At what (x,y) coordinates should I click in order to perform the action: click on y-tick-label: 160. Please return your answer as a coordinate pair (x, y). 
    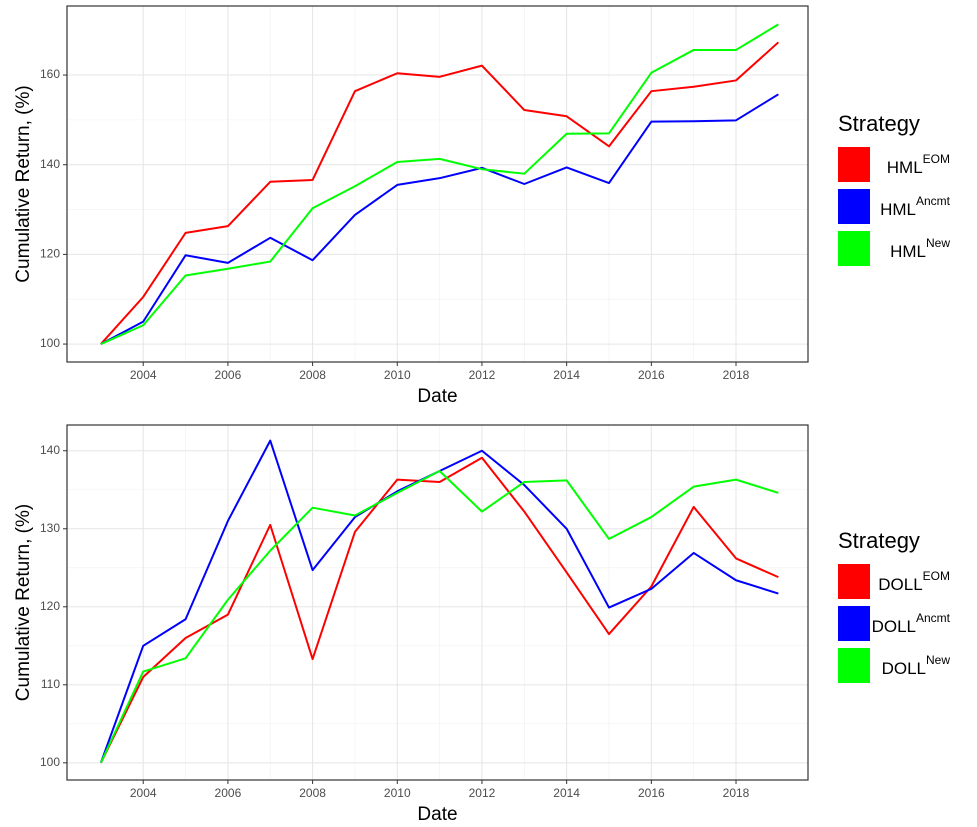
    Looking at the image, I should click on (50, 74).